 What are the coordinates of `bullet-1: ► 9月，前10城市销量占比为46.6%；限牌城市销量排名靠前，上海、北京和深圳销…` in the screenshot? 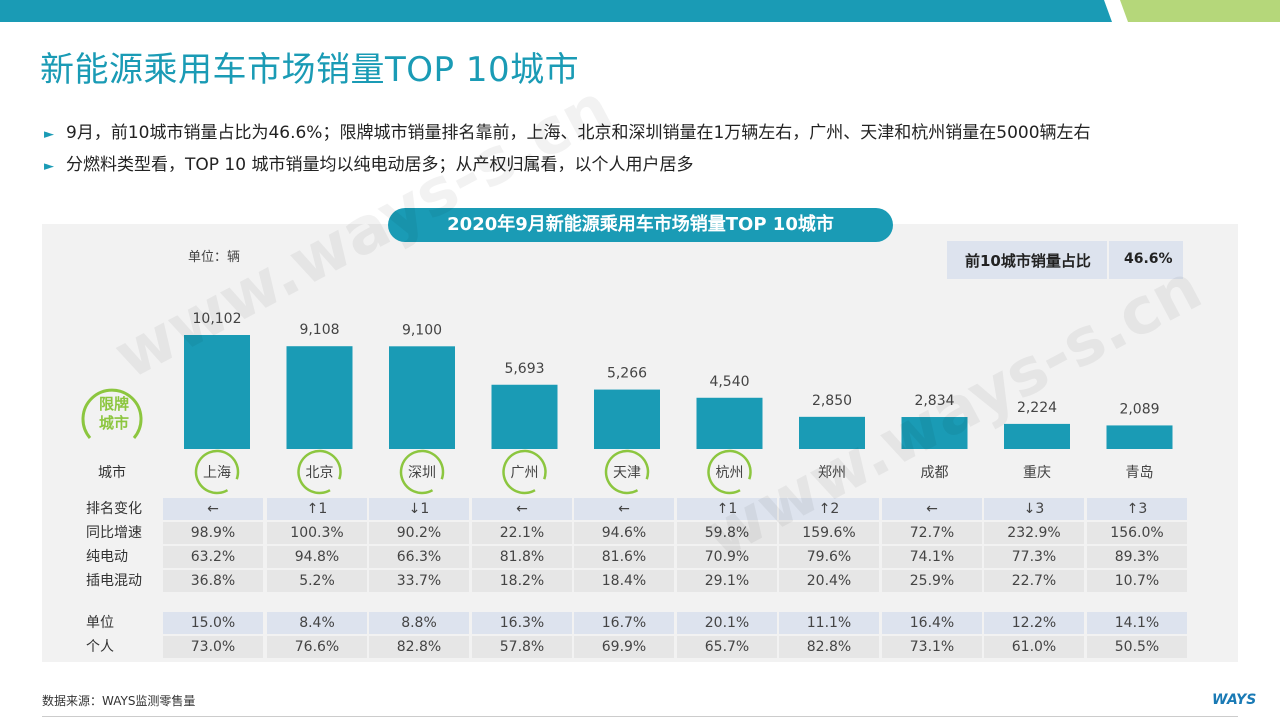 It's located at (567, 130).